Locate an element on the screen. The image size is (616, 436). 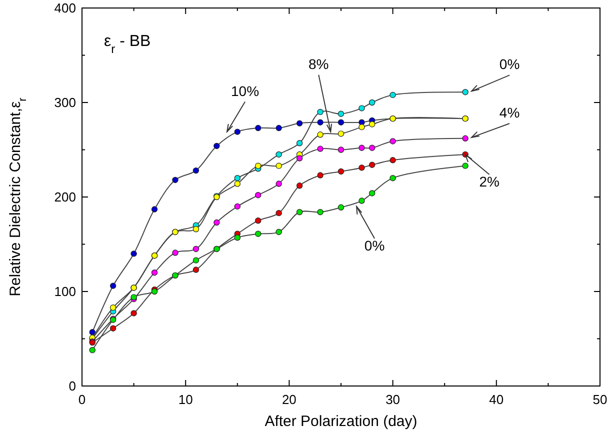
y-tick-label: 0 is located at coordinates (72, 386).